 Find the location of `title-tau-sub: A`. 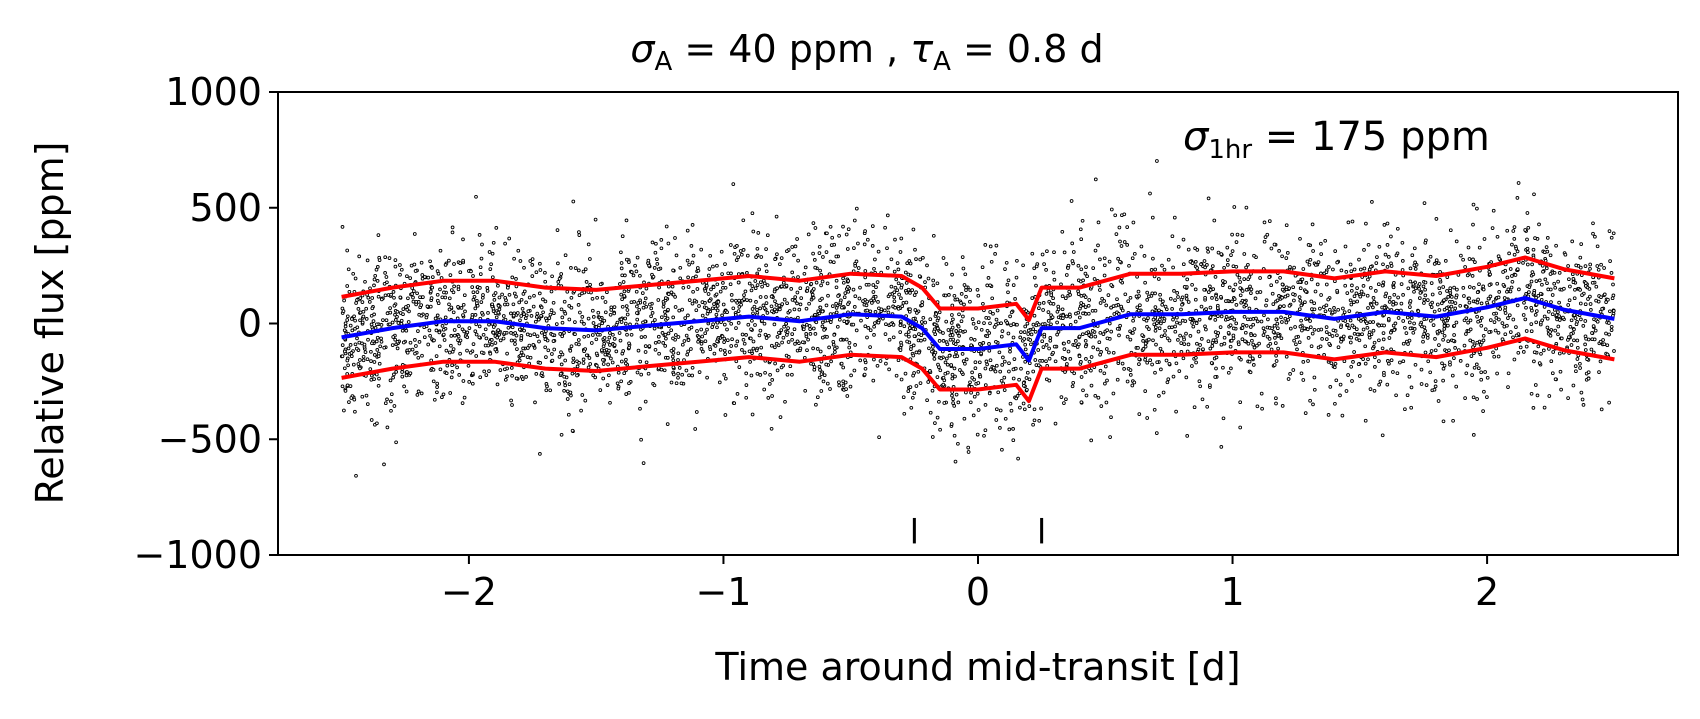

title-tau-sub: A is located at coordinates (942, 62).